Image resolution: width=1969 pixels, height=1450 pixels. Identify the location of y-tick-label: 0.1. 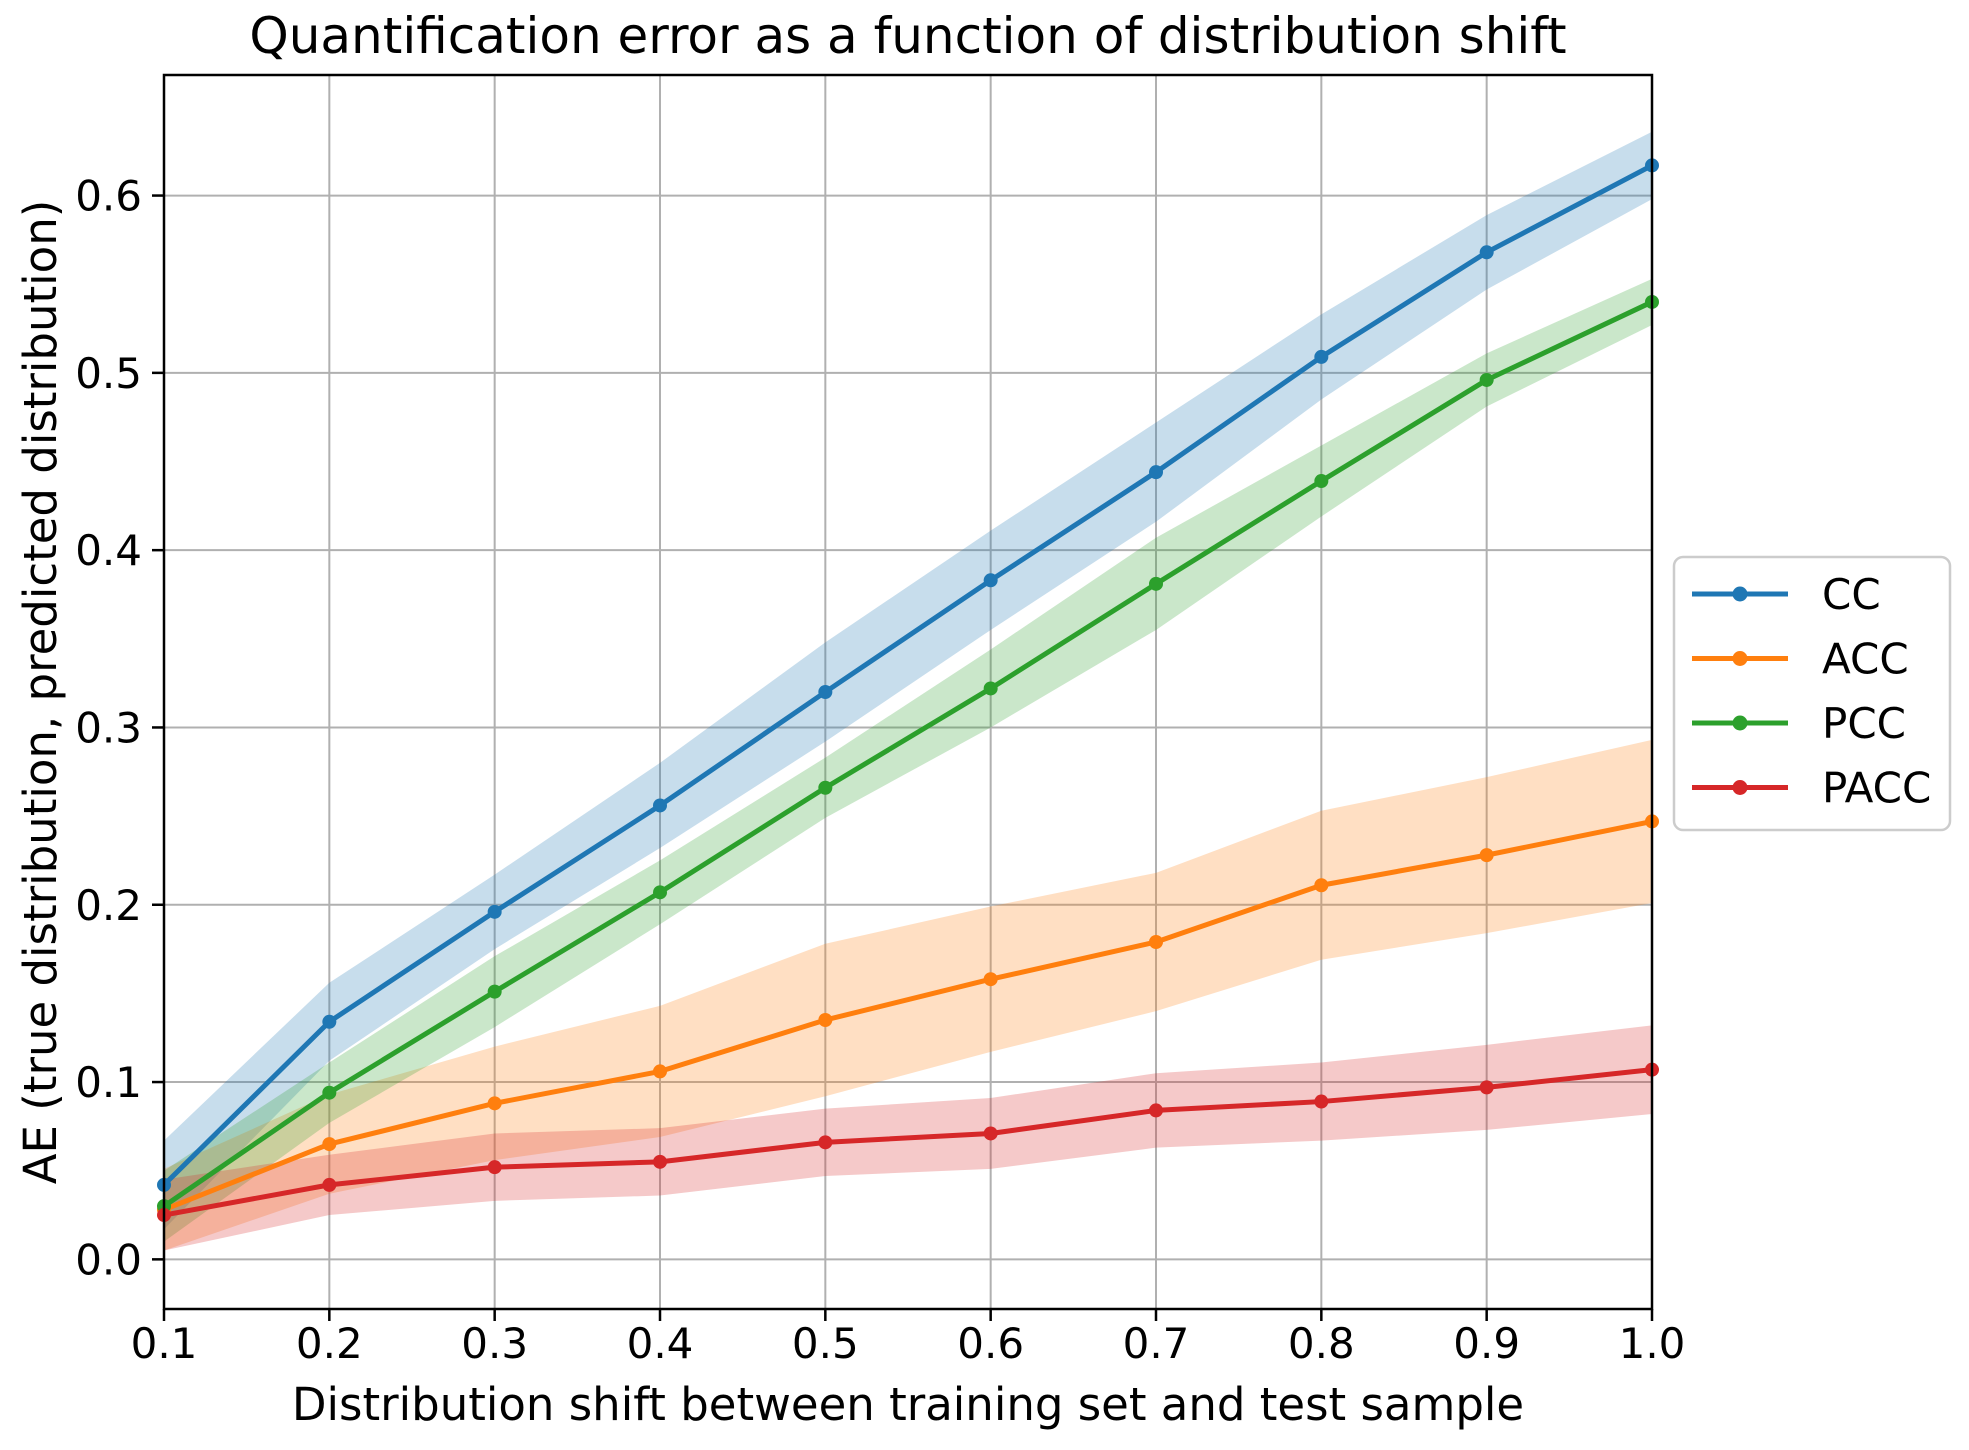
(108, 1082).